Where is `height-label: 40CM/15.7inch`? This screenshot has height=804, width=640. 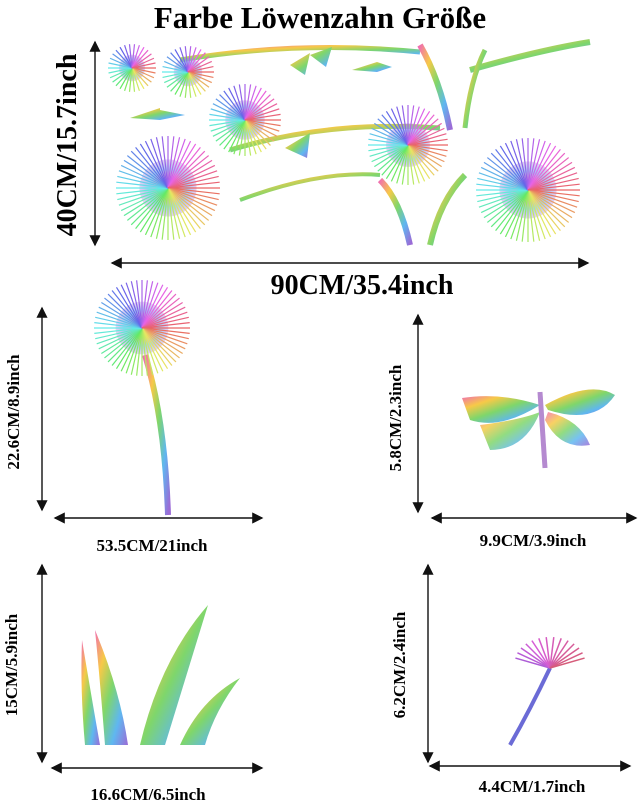 height-label: 40CM/15.7inch is located at coordinates (67, 144).